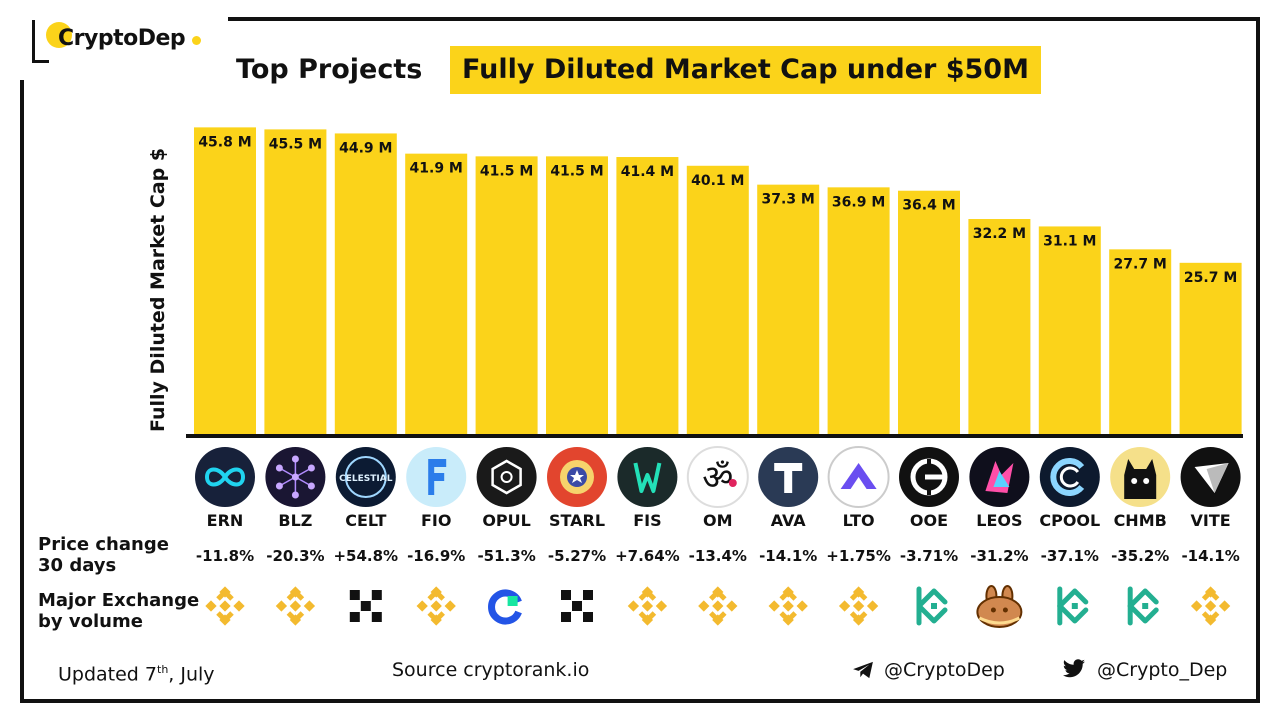 The image size is (1280, 720). What do you see at coordinates (77, 565) in the screenshot?
I see `price-change-label-line2: 30 days` at bounding box center [77, 565].